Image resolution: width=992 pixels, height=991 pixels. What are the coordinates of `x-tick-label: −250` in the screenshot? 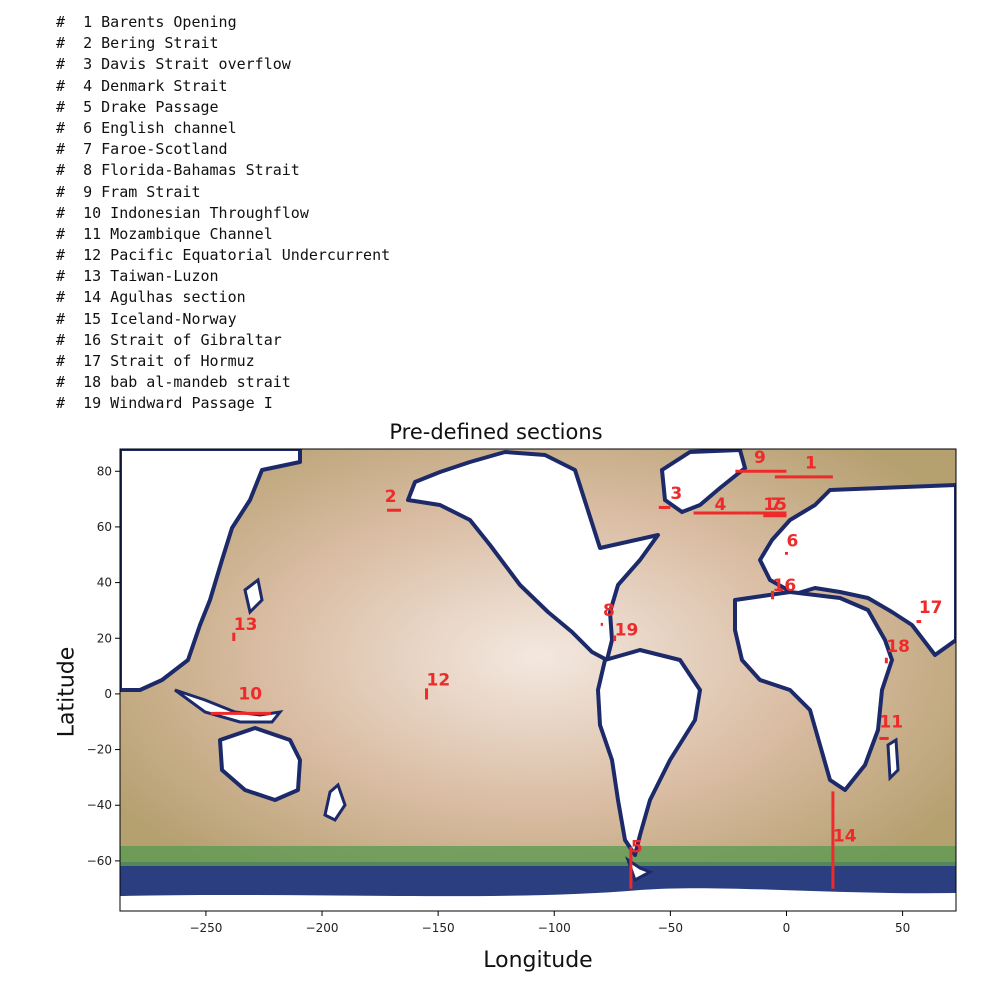 It's located at (205, 928).